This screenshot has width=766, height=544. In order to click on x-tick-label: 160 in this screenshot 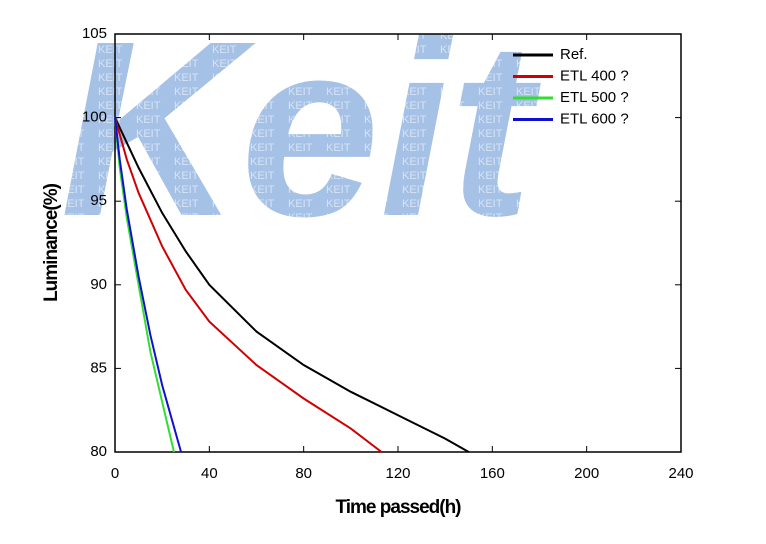, I will do `click(492, 473)`.